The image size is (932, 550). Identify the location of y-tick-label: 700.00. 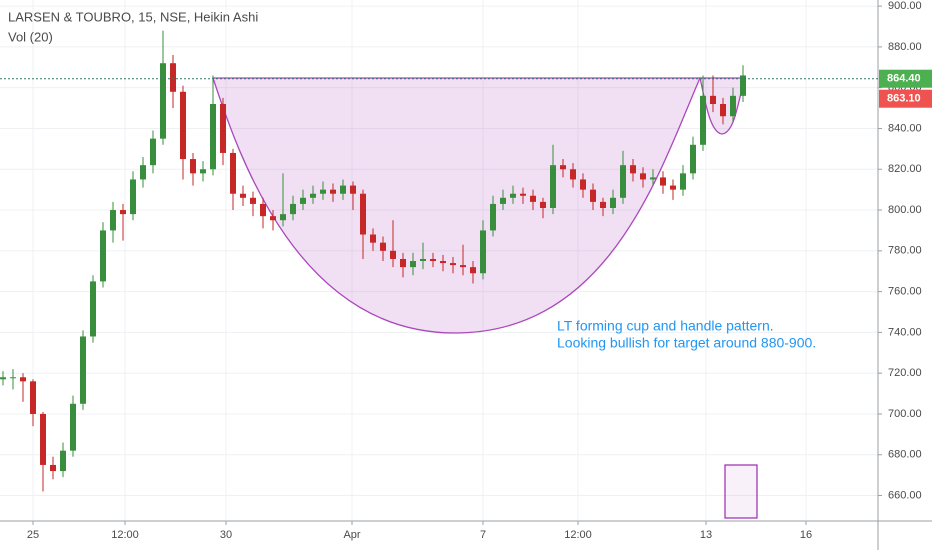
(905, 414).